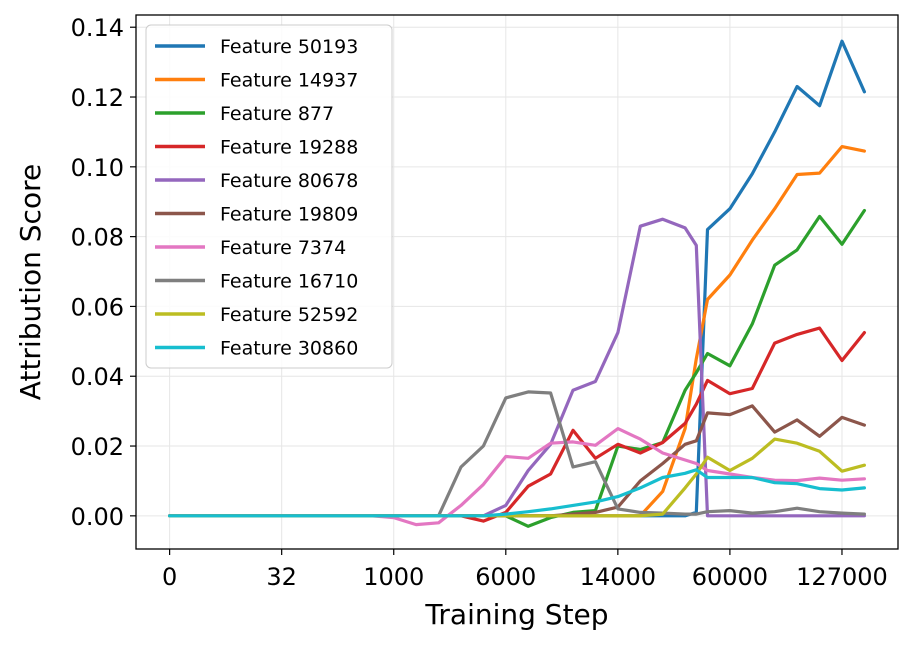 The width and height of the screenshot is (913, 646). Describe the element at coordinates (281, 577) in the screenshot. I see `x-tick-label: 32` at that location.